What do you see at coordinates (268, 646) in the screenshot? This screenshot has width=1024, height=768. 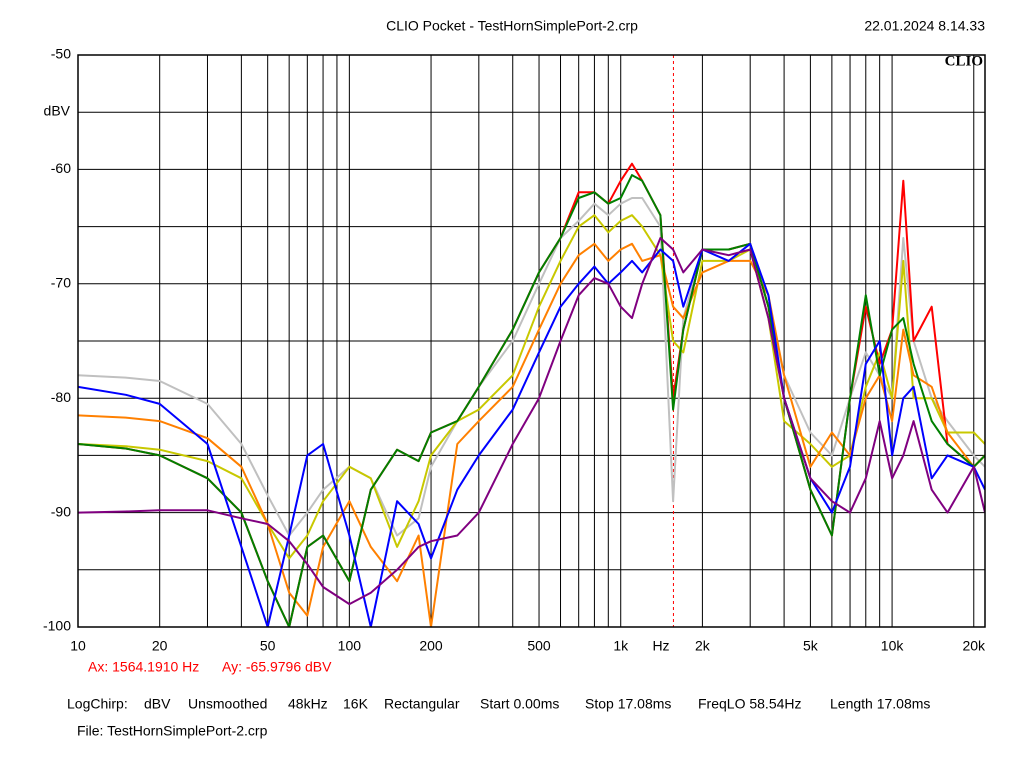 I see `x-tick-label: 50` at bounding box center [268, 646].